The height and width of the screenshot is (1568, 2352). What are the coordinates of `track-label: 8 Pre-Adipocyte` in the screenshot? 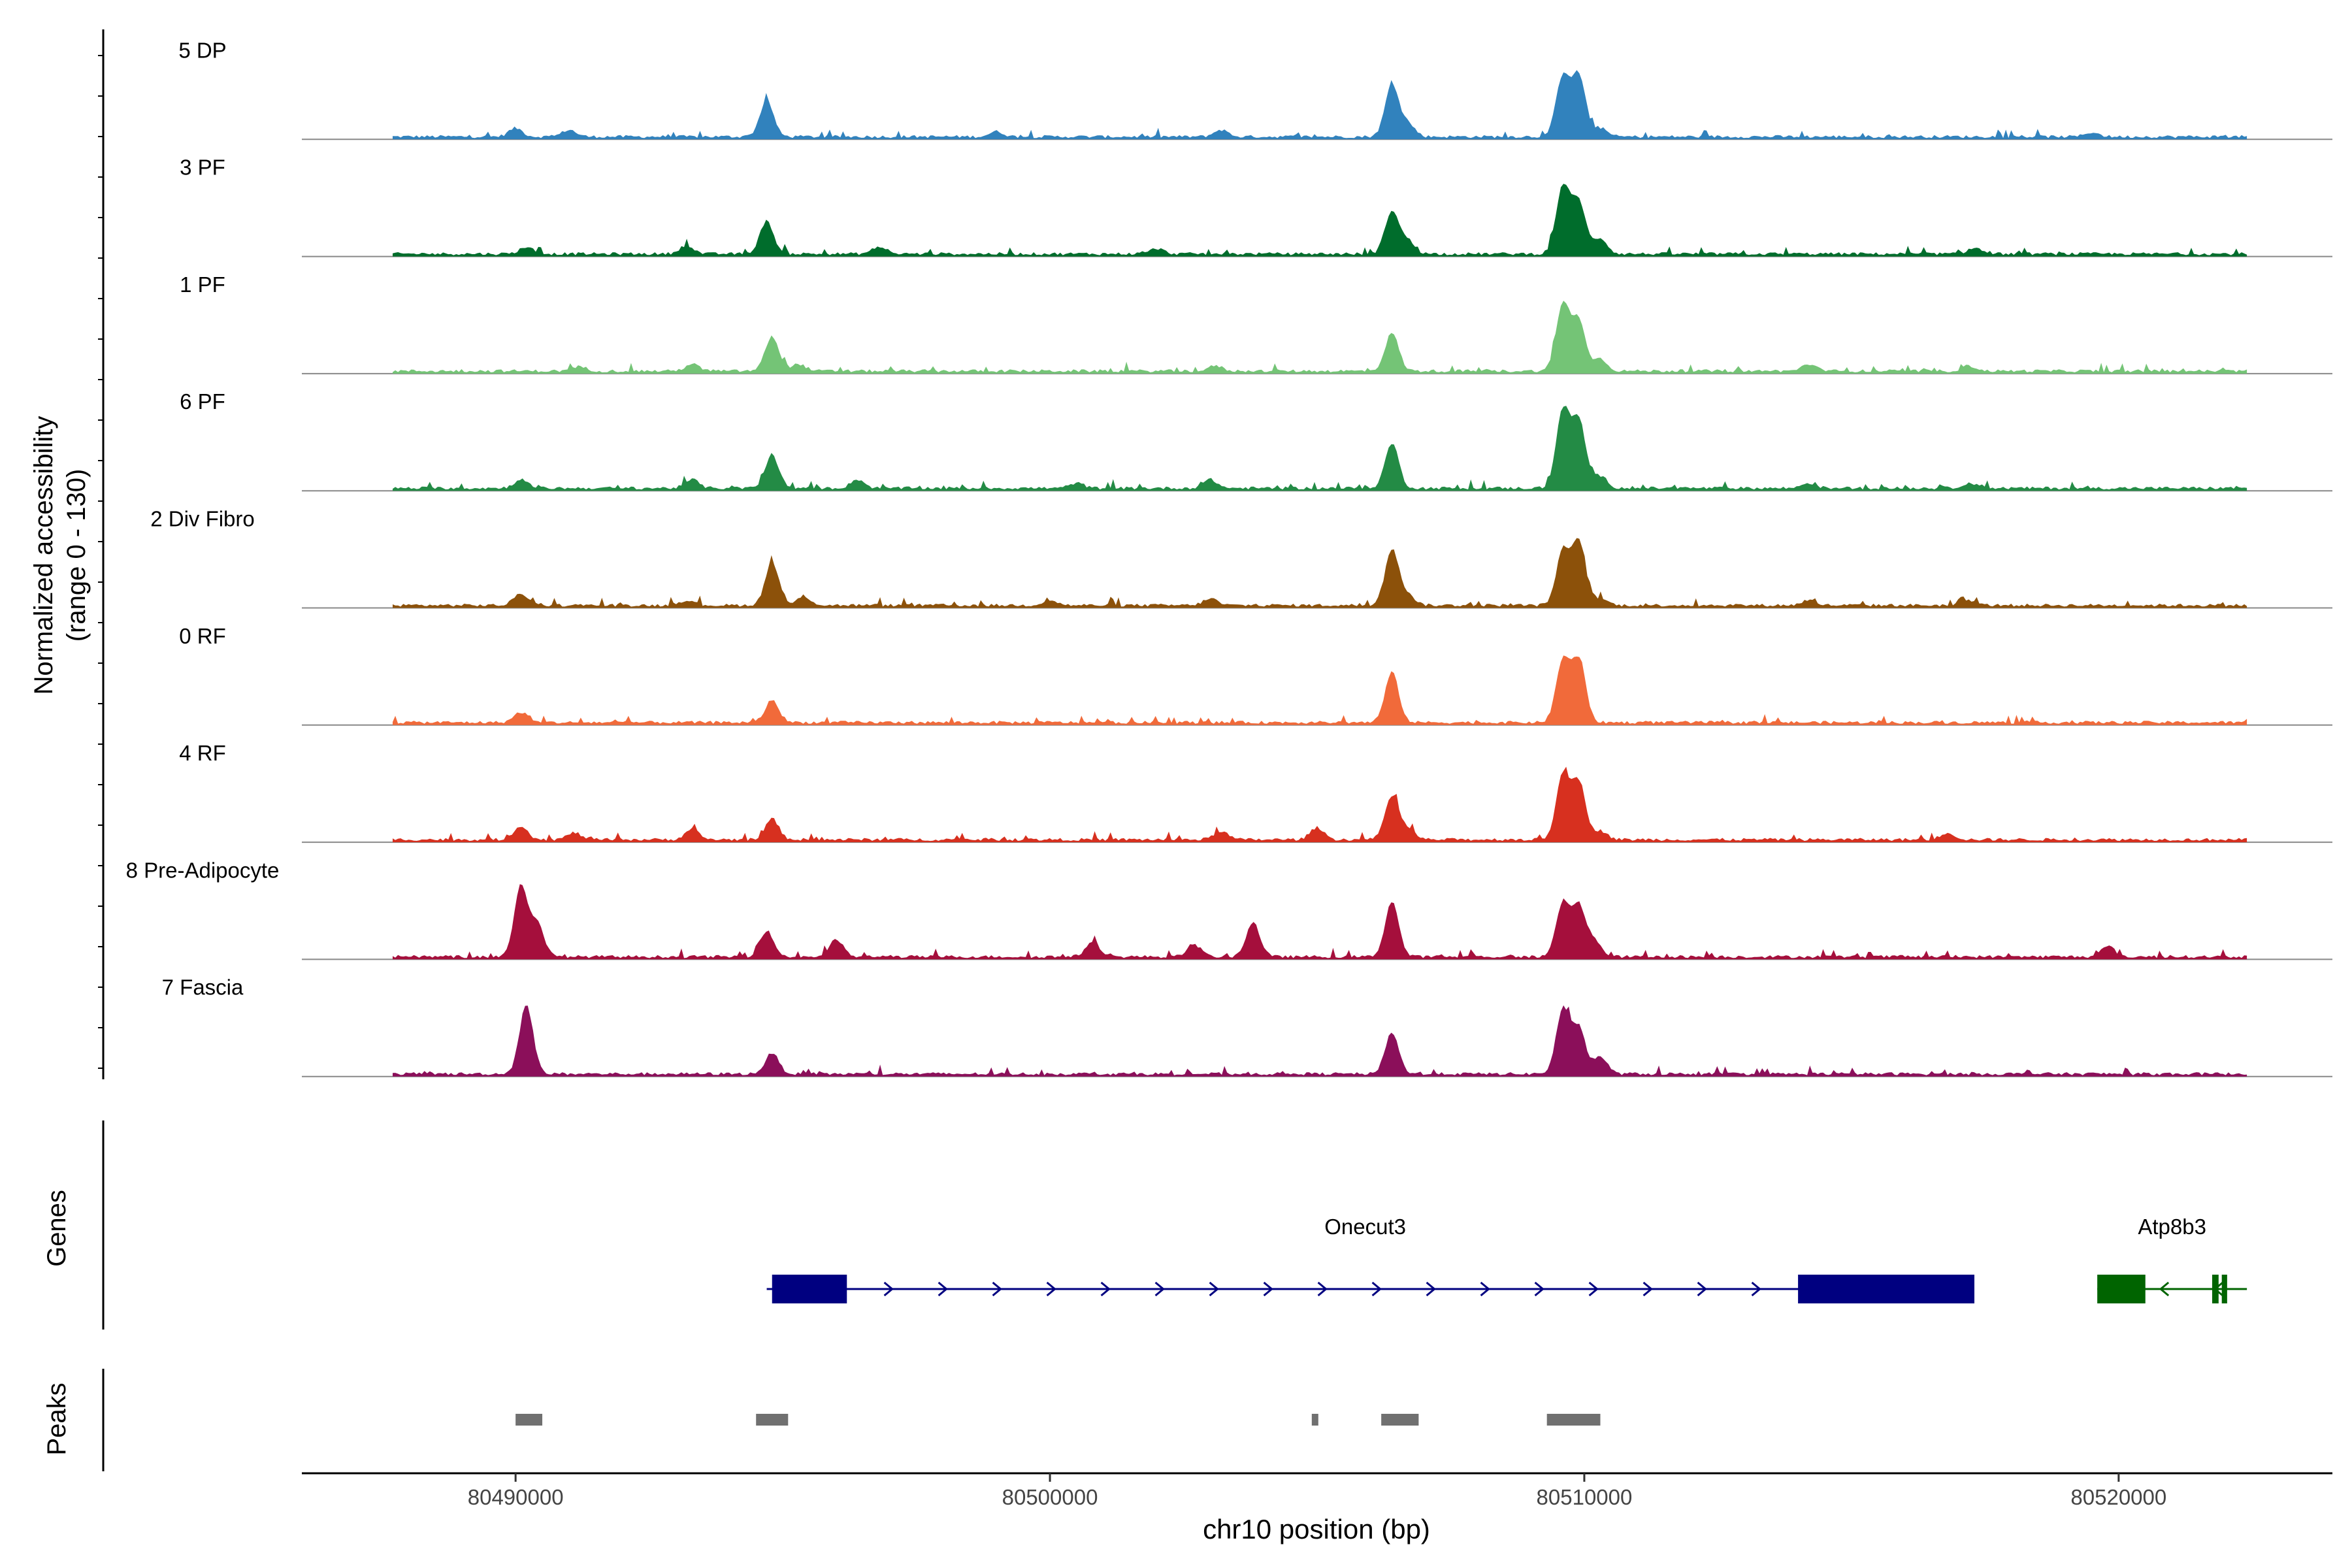 It's located at (203, 870).